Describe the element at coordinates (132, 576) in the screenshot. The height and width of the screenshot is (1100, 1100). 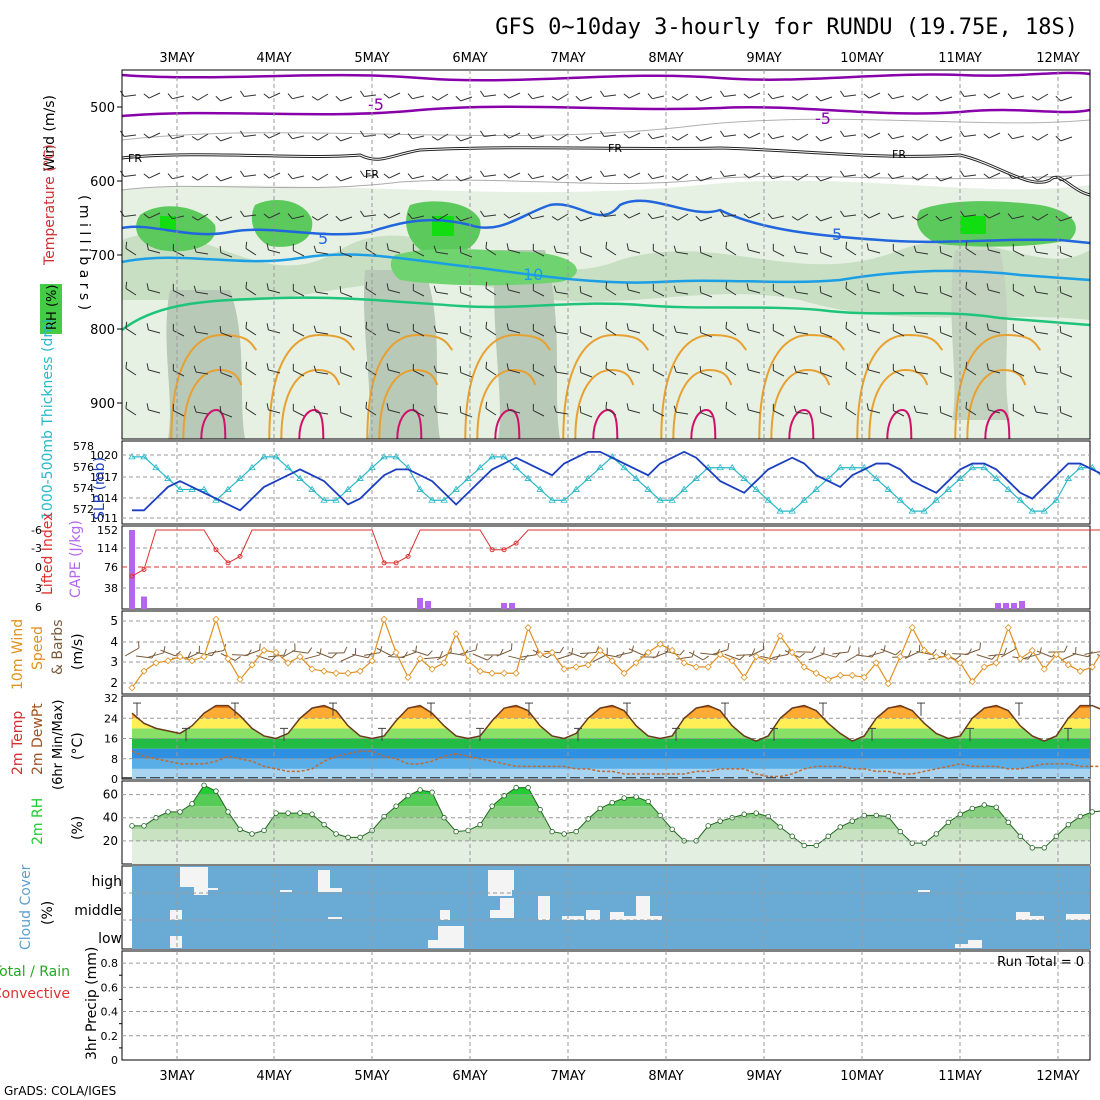
I see `lifted-index-point` at that location.